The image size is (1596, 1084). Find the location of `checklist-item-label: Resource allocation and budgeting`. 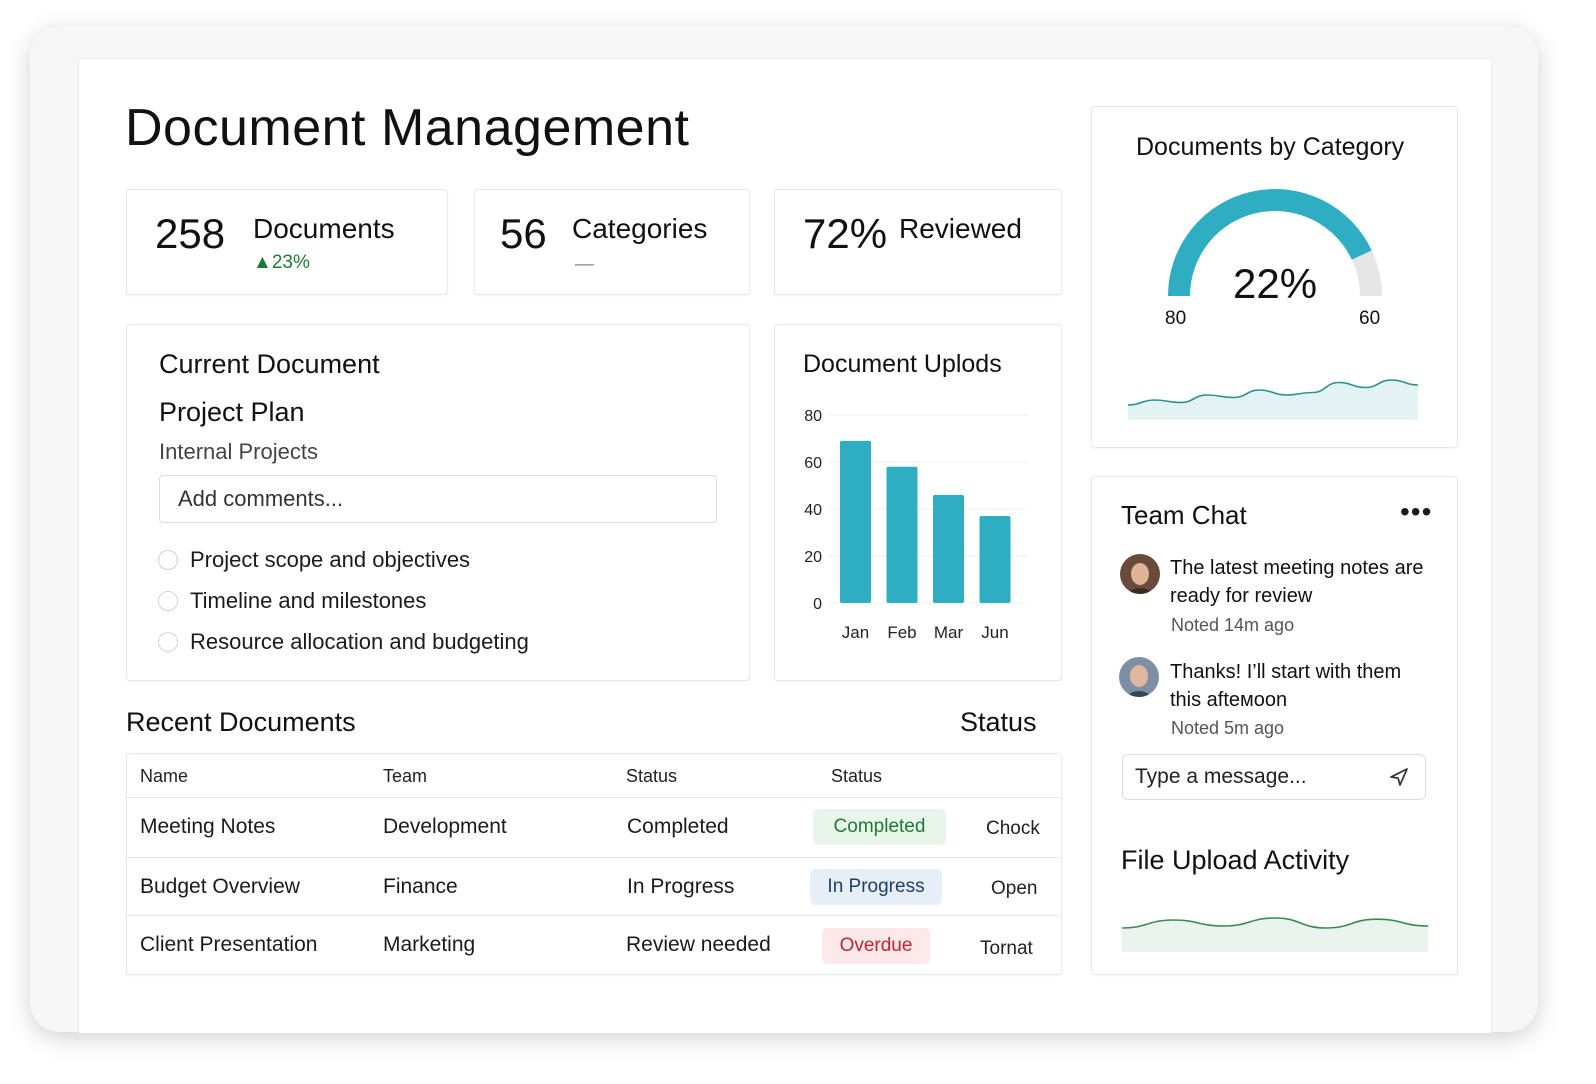

checklist-item-label: Resource allocation and budgeting is located at coordinates (359, 641).